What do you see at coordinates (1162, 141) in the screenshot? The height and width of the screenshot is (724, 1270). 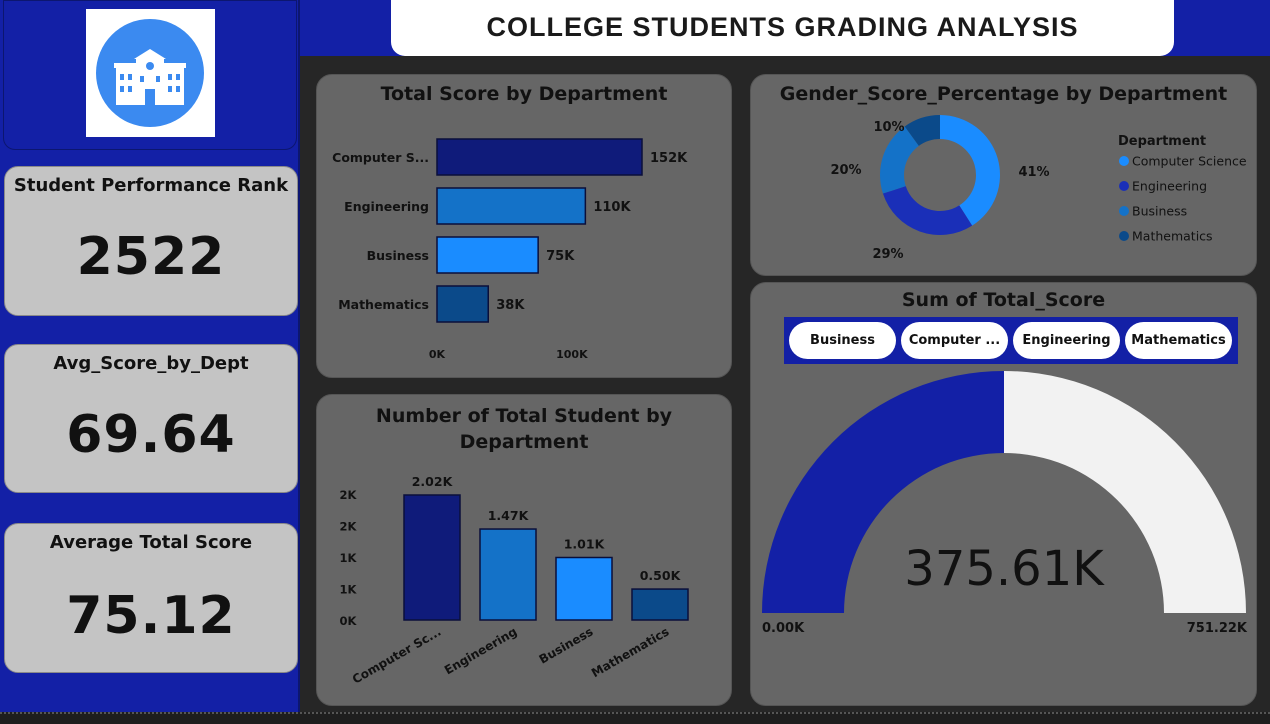 I see `legend-title: Department` at bounding box center [1162, 141].